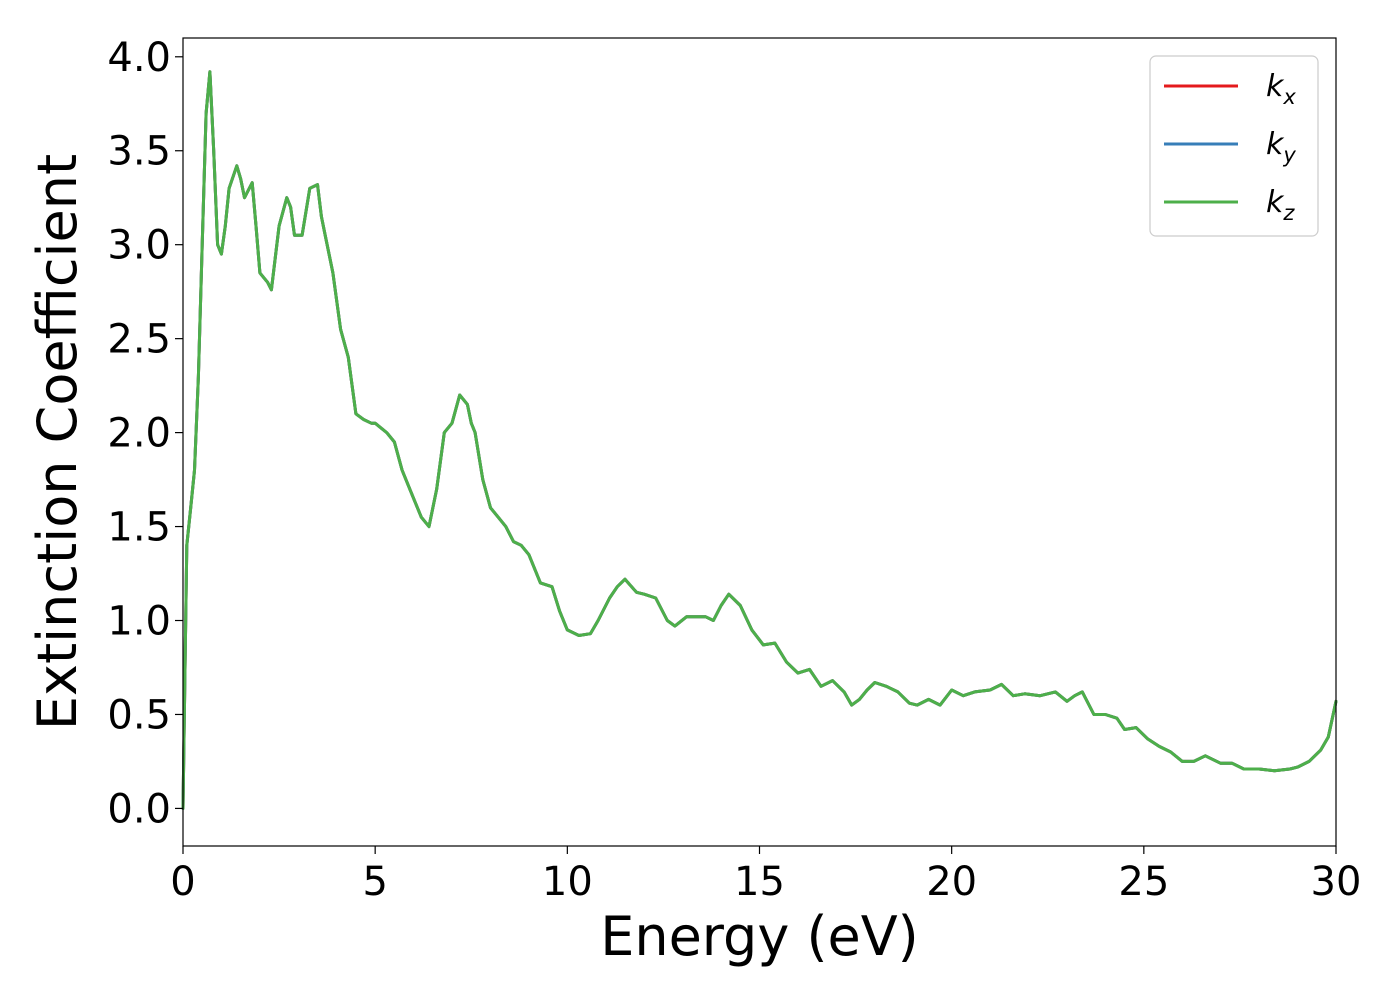  Describe the element at coordinates (139, 622) in the screenshot. I see `y-tick-label: 1.0` at that location.